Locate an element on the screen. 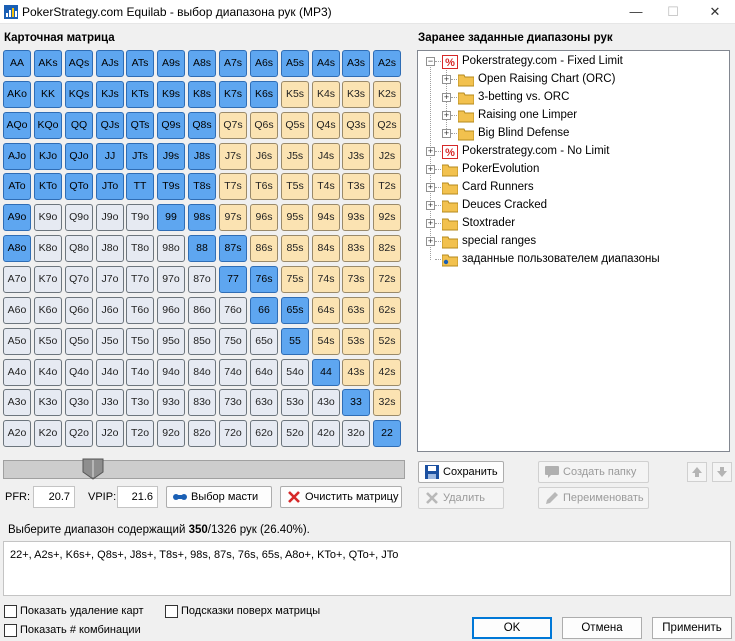 The image size is (735, 641). hand-cell-T2o: T2o is located at coordinates (140, 433).